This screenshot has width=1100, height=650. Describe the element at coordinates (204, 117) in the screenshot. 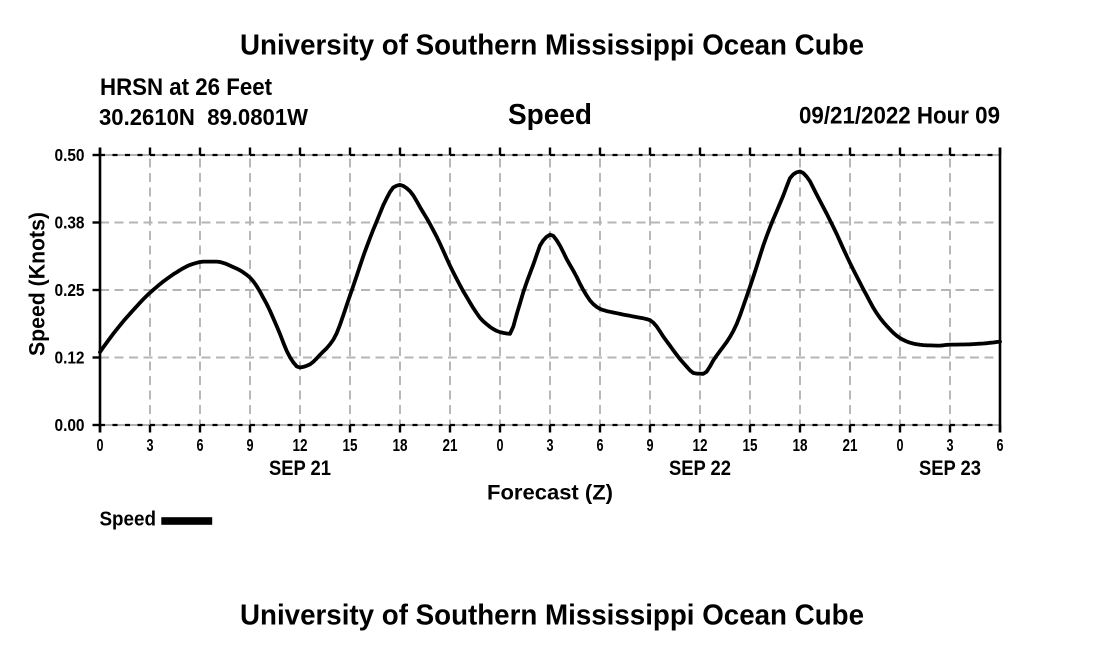

I see `svg-text: 30.2610N 89.0801W` at that location.